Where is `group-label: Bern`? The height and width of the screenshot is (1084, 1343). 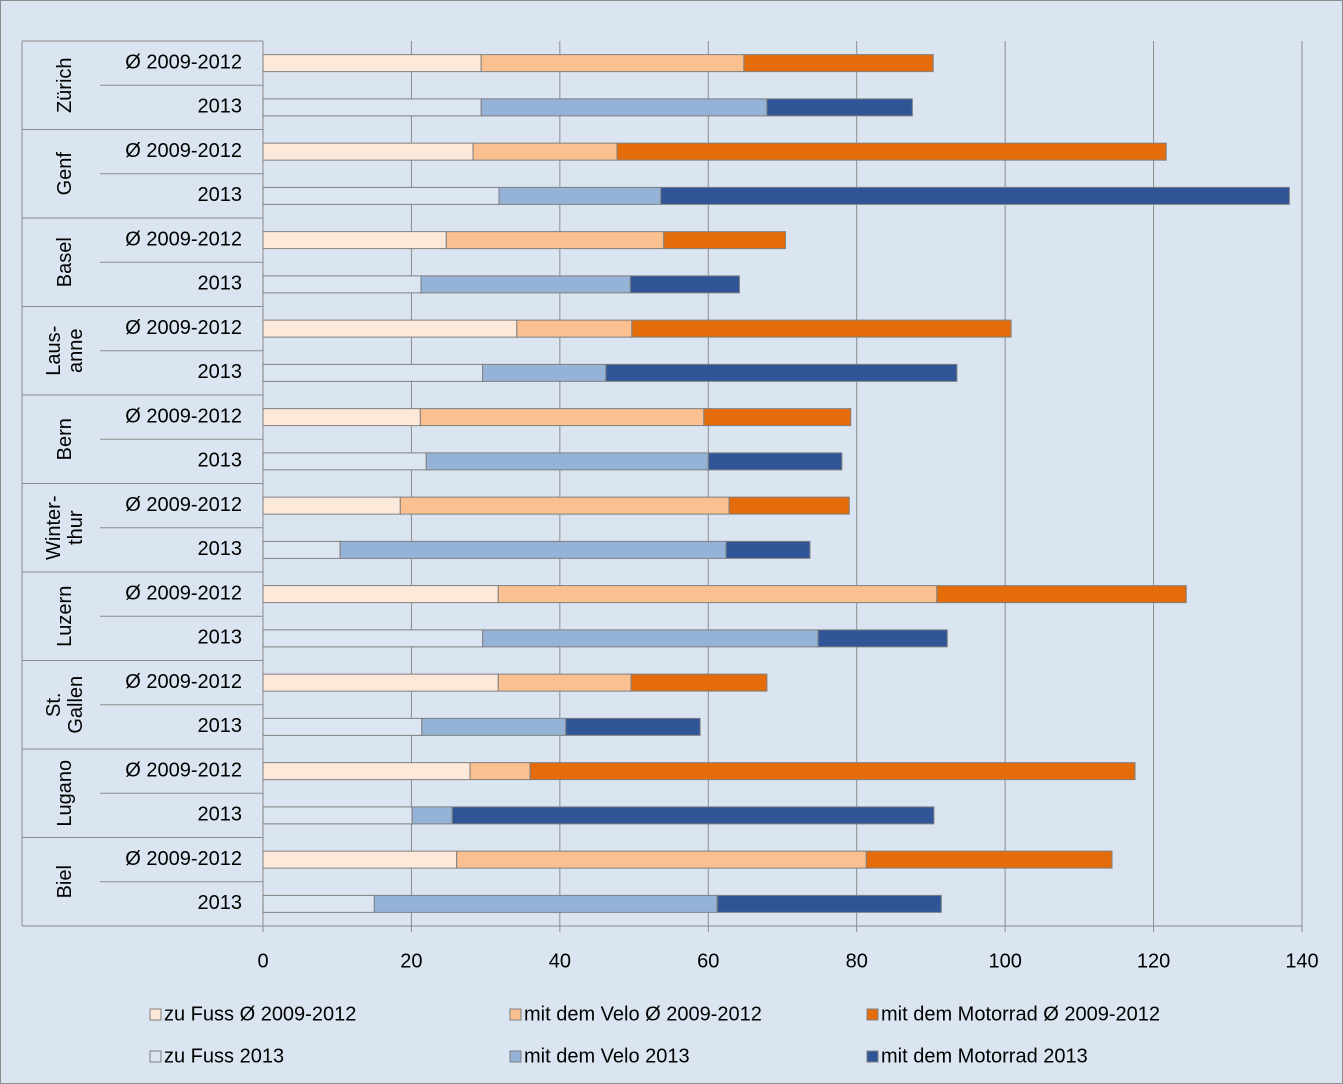 group-label: Bern is located at coordinates (65, 439).